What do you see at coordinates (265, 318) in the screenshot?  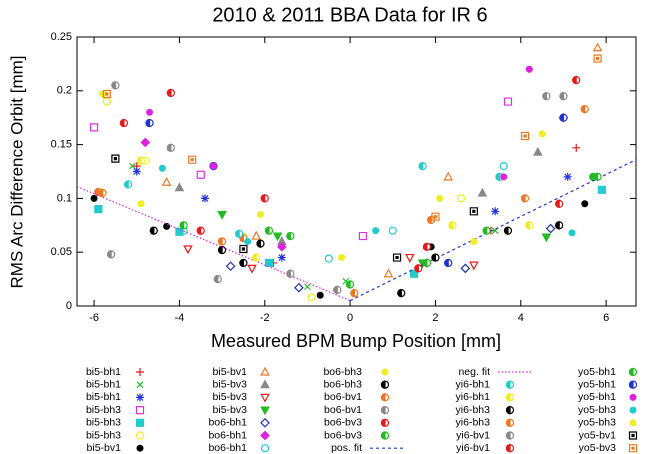 I see `x-tick-label: -2` at bounding box center [265, 318].